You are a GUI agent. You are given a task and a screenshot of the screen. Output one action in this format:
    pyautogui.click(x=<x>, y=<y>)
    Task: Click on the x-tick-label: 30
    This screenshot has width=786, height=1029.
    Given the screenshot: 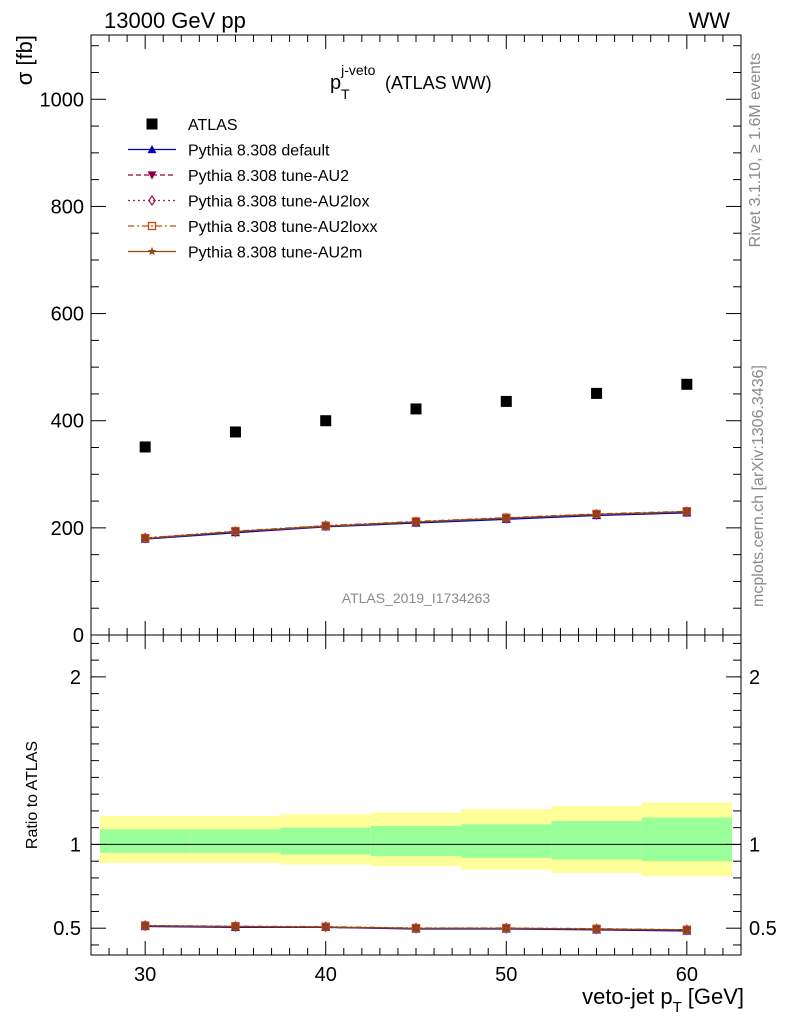 What is the action you would take?
    pyautogui.click(x=145, y=975)
    